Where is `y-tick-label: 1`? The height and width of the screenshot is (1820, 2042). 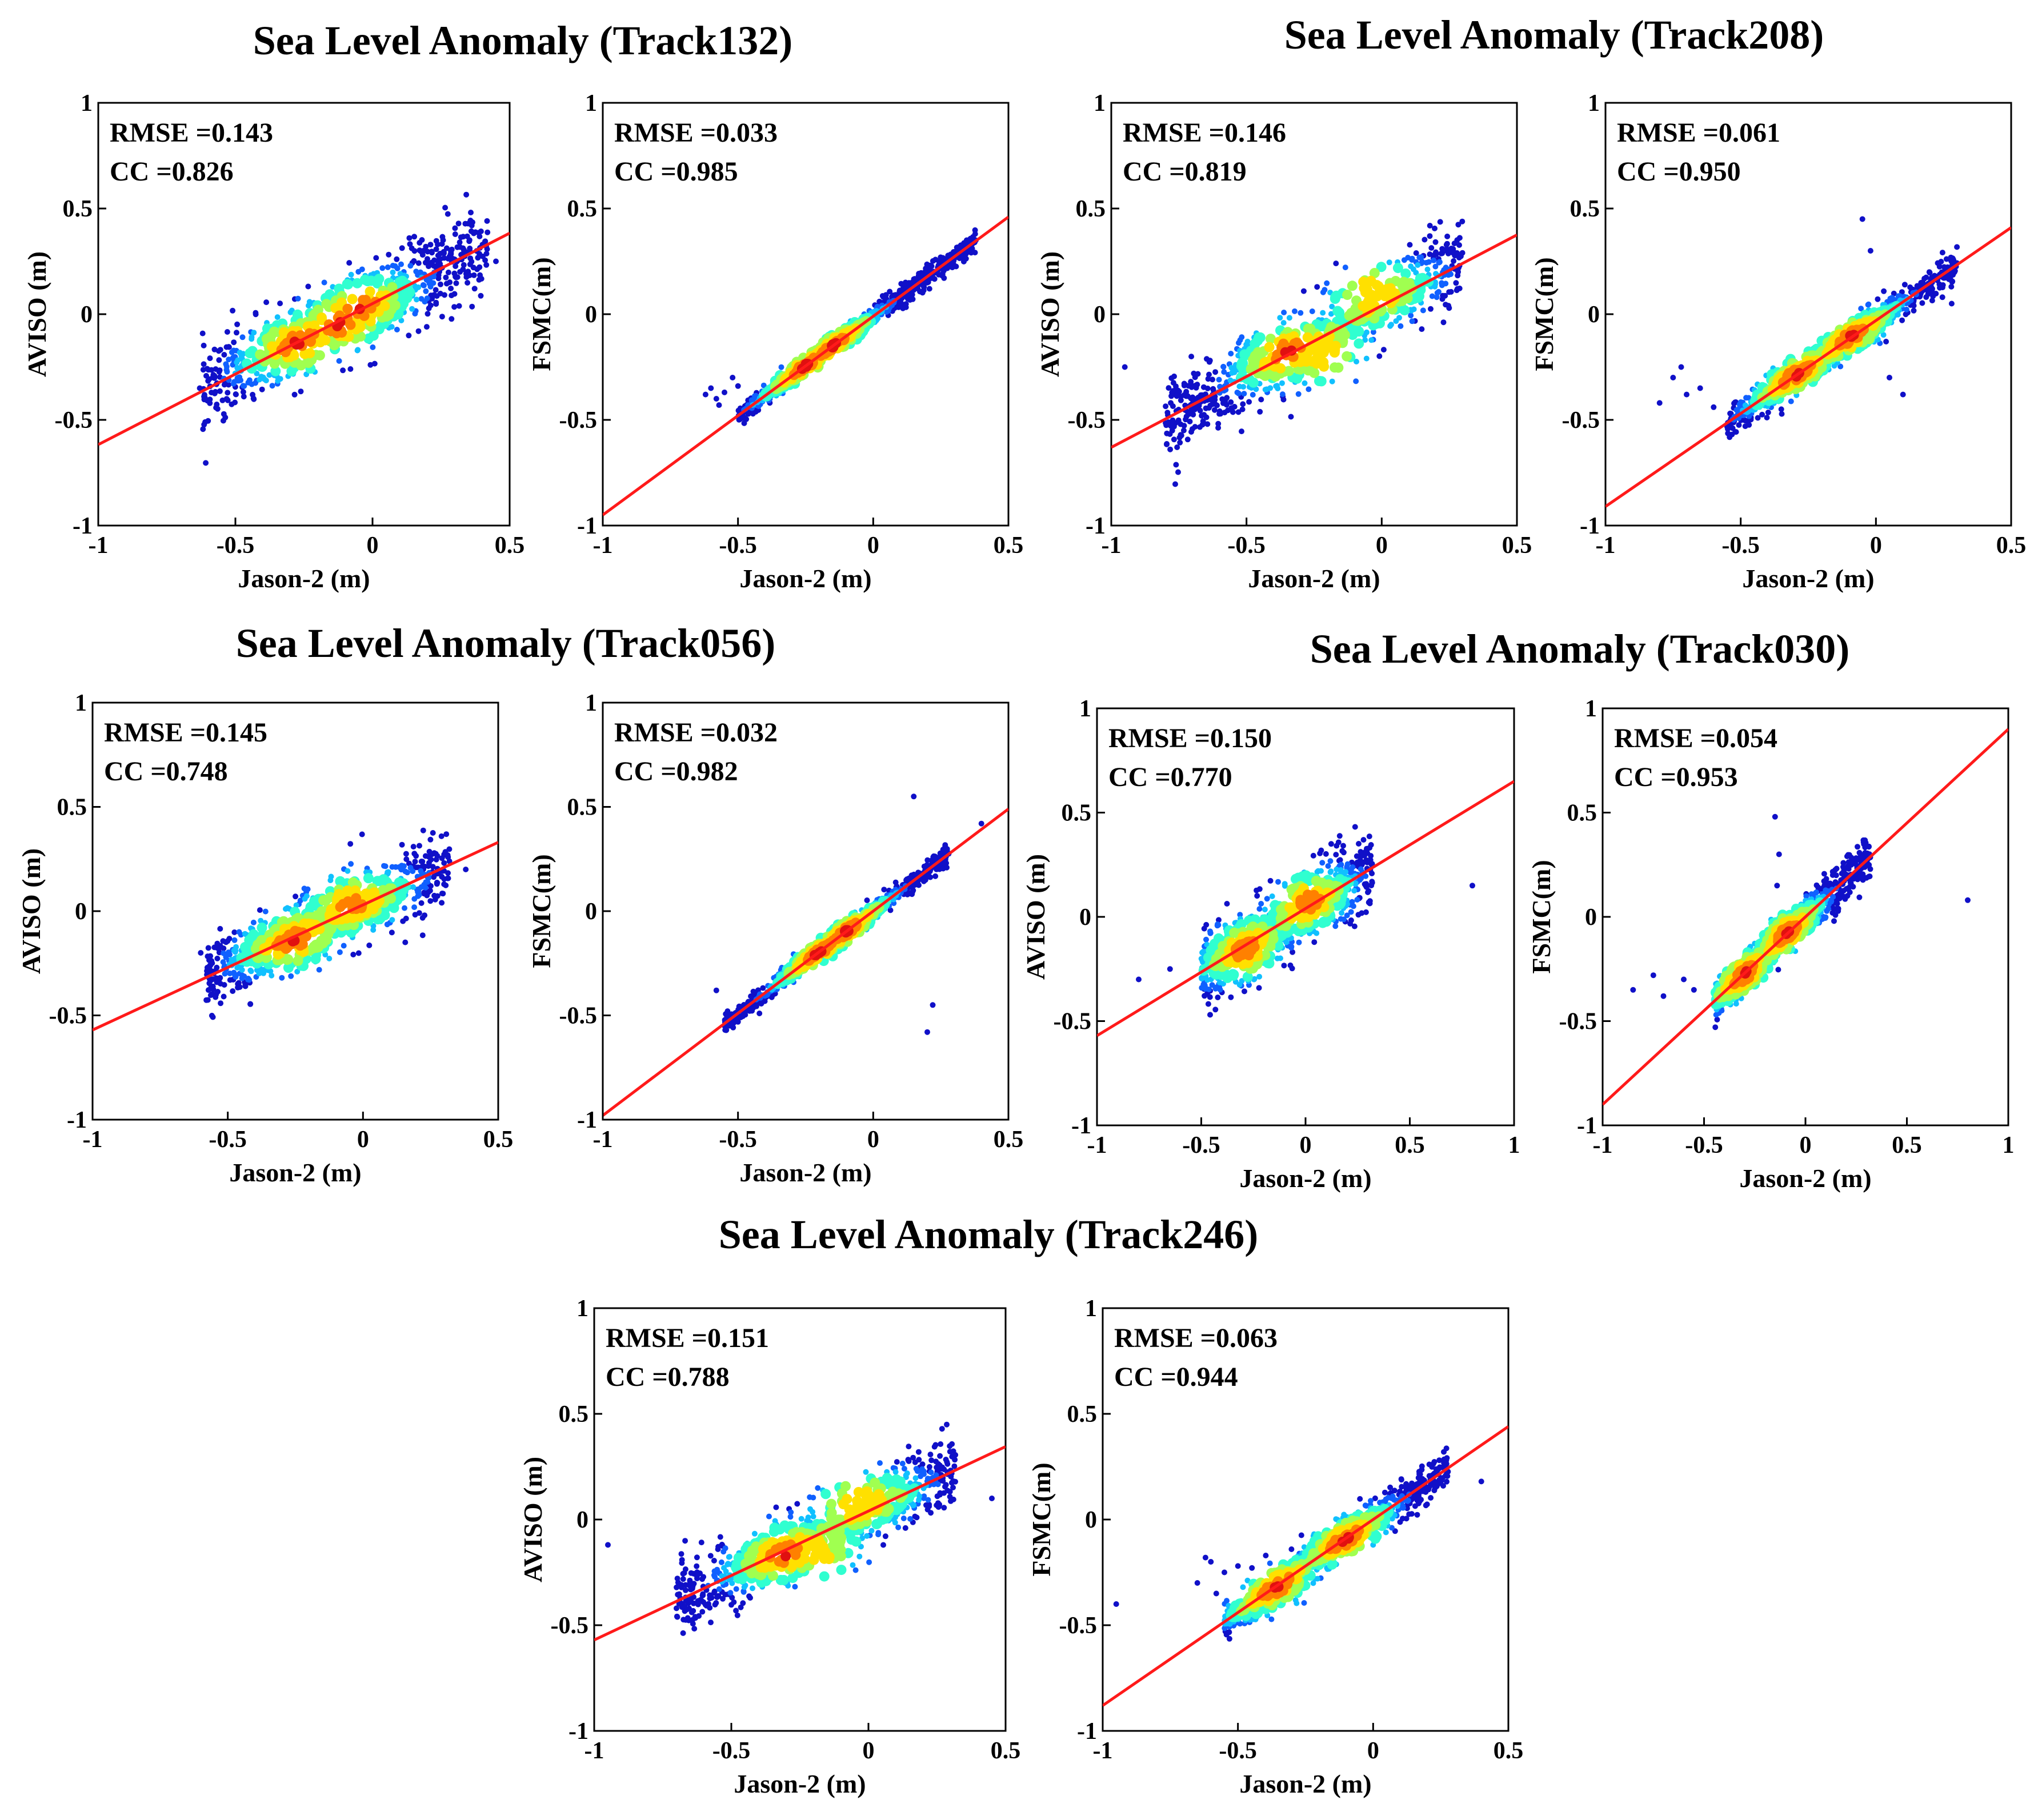
y-tick-label: 1 is located at coordinates (1100, 103).